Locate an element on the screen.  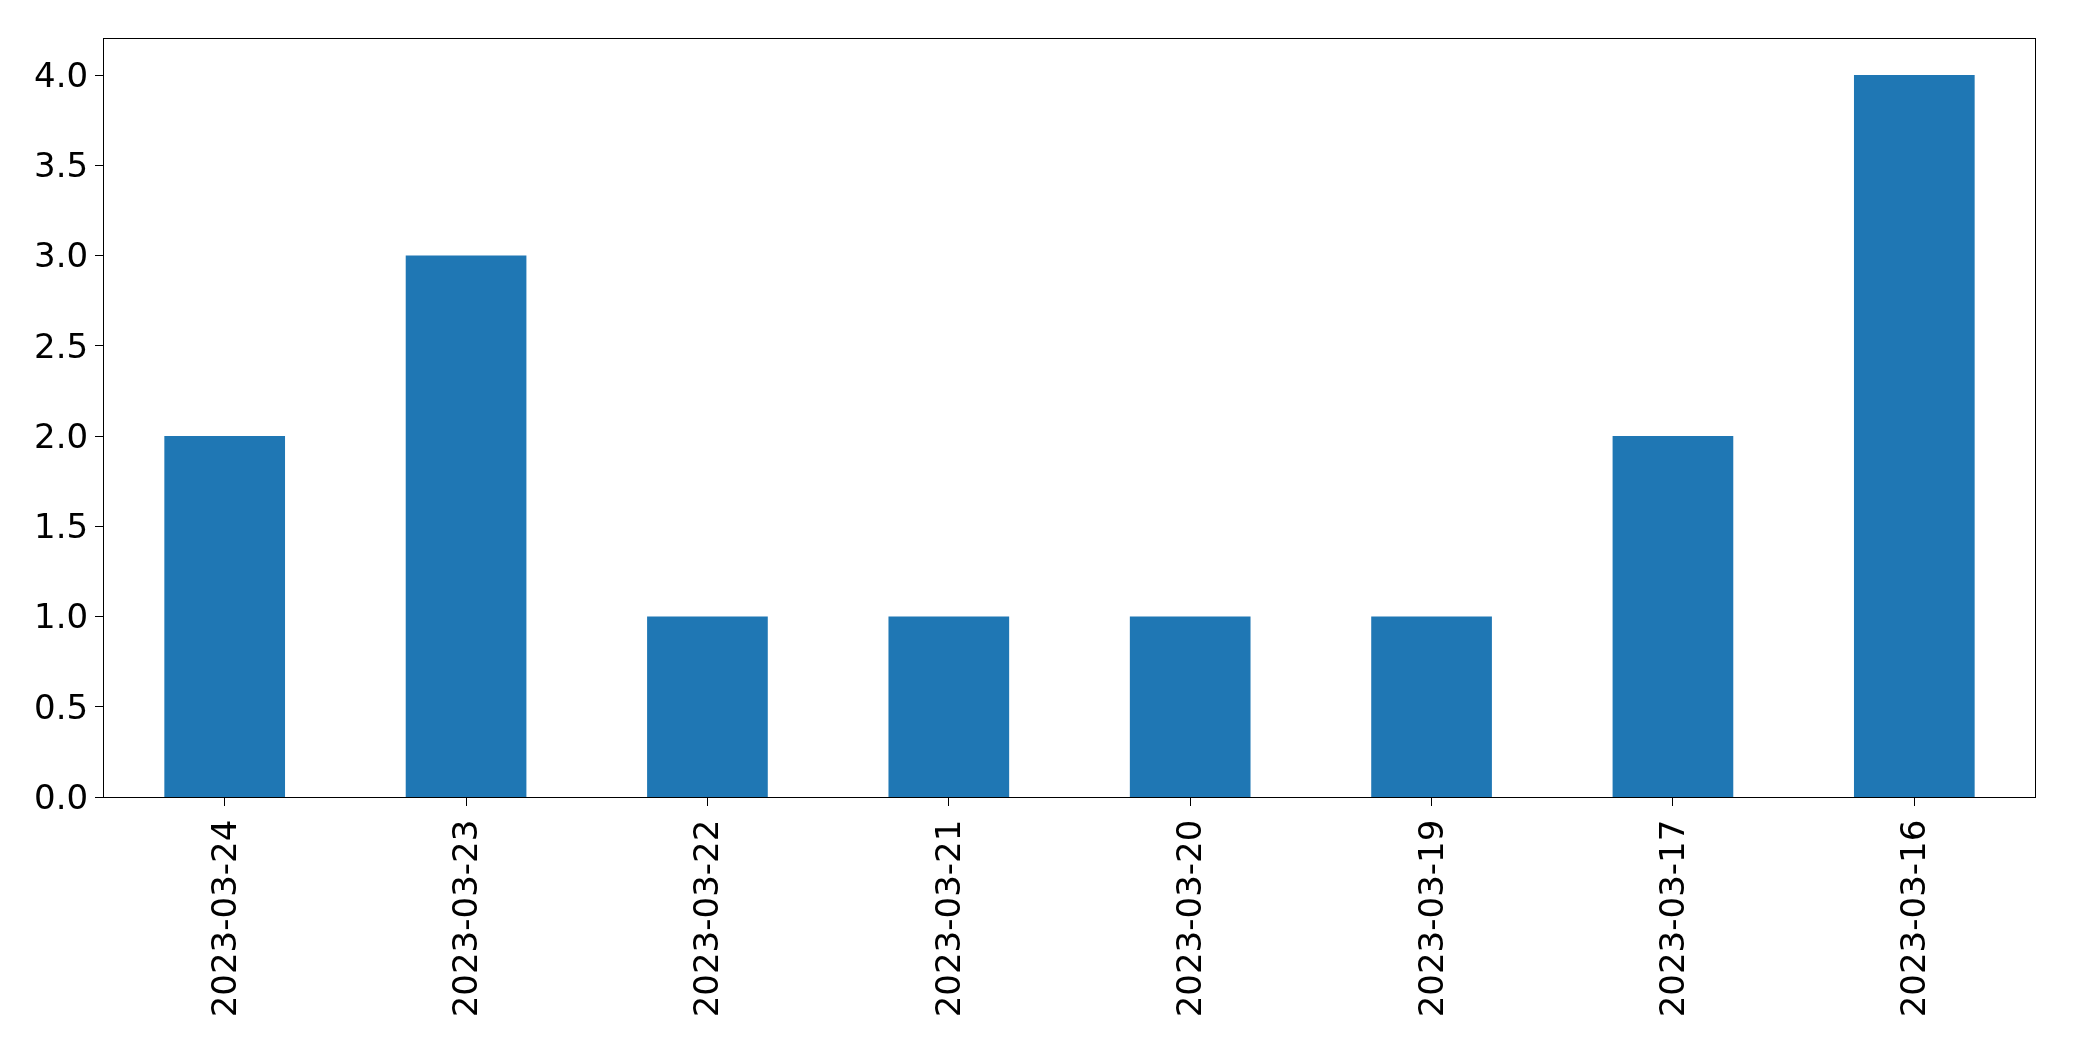
x-tick-label: 2023-03-24 is located at coordinates (223, 918).